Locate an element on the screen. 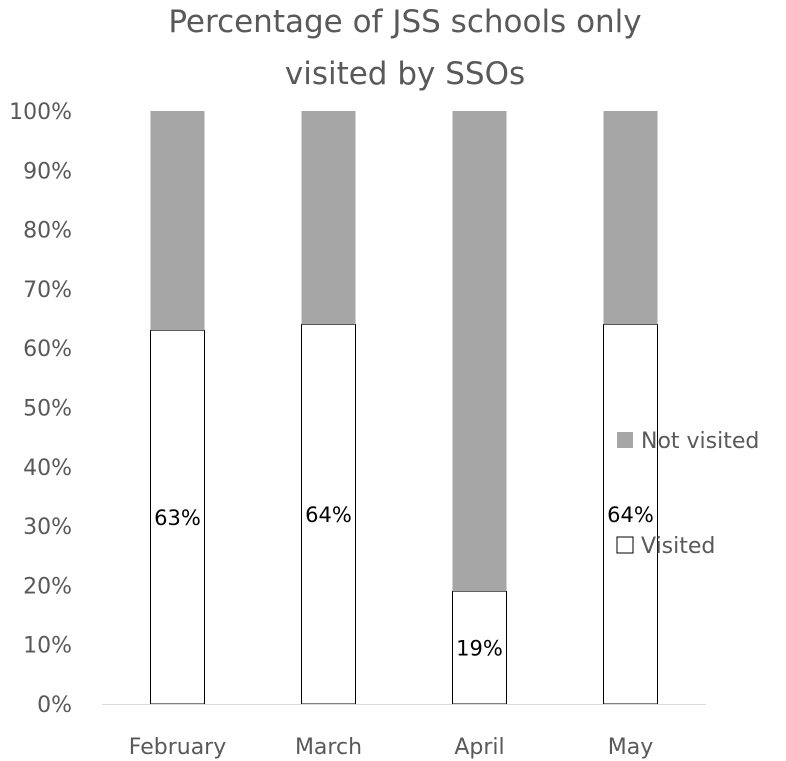 Image resolution: width=786 pixels, height=761 pixels. legend: Not visited Visited is located at coordinates (687, 494).